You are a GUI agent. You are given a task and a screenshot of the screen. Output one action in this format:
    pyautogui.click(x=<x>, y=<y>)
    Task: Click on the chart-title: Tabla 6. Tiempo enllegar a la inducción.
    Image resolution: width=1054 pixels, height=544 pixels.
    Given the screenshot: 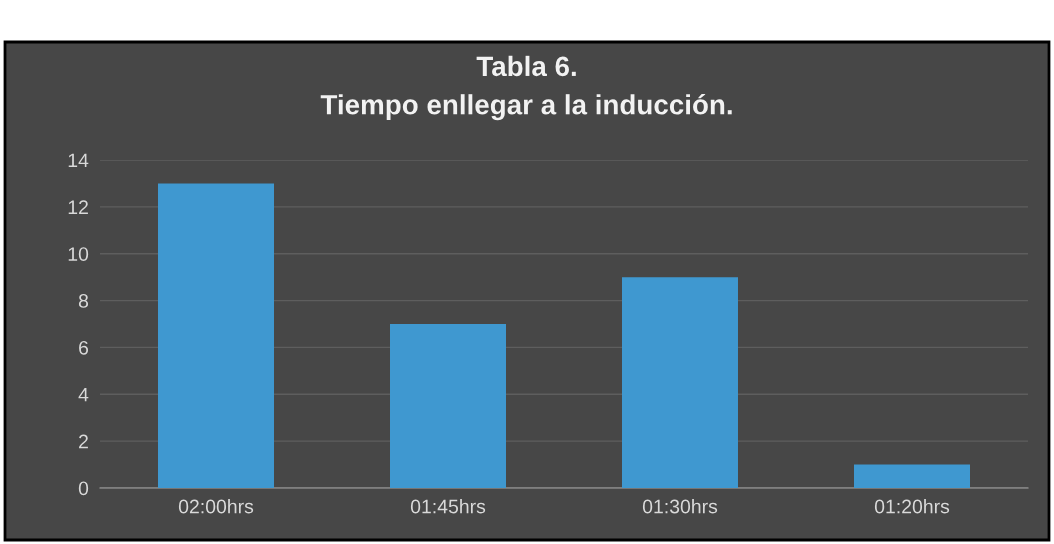 What is the action you would take?
    pyautogui.click(x=526, y=88)
    